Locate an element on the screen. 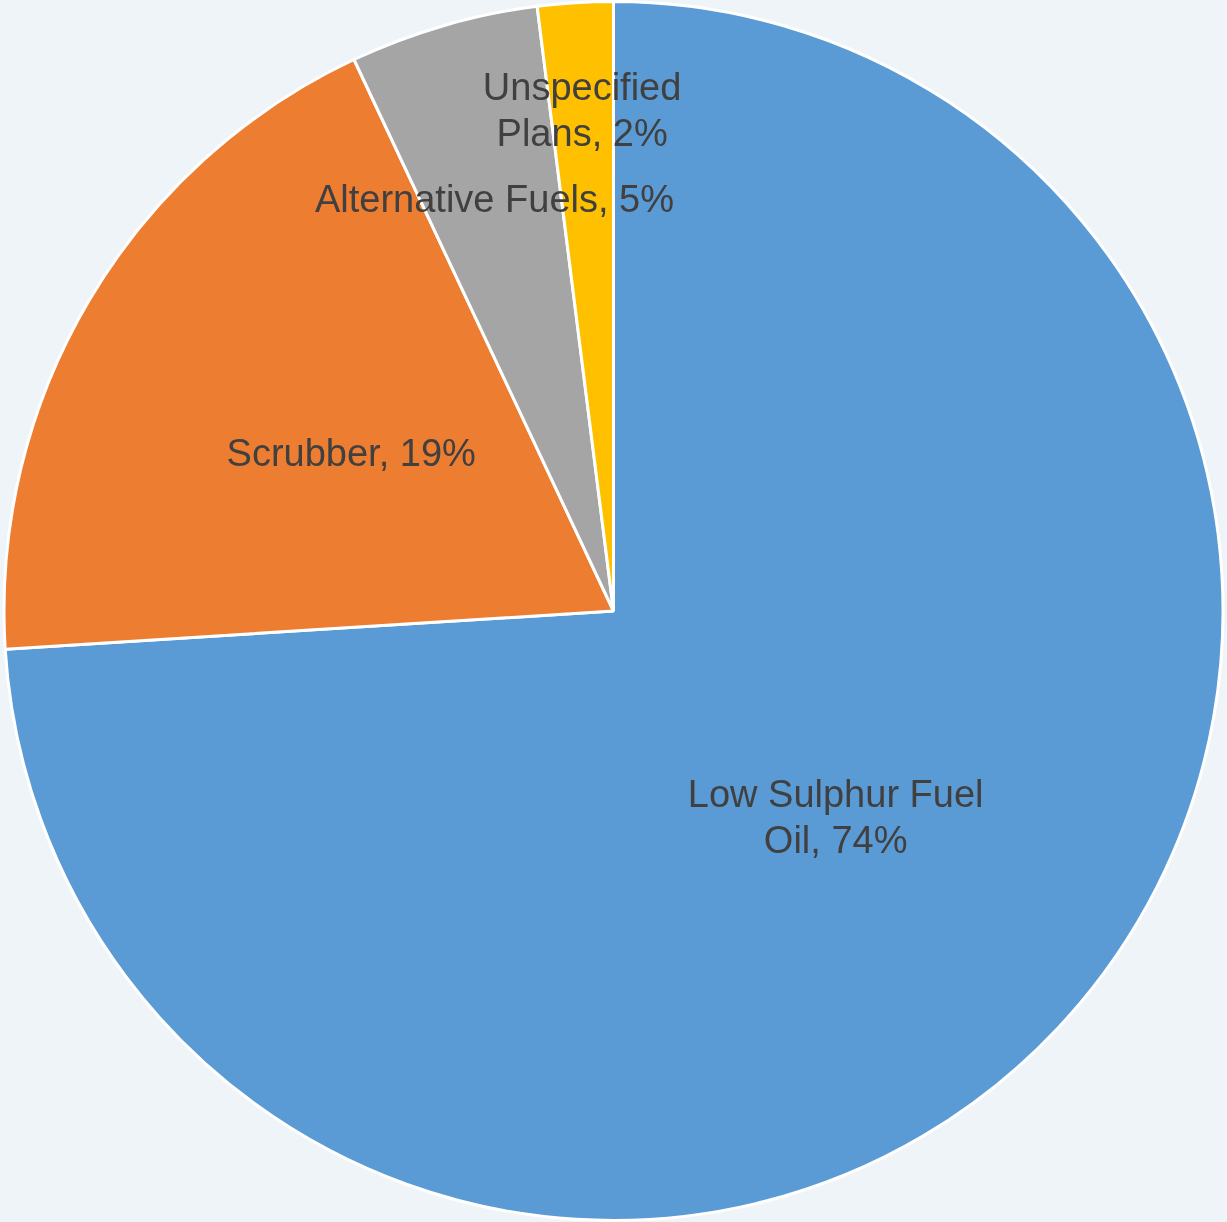  slice-label: Low Sulphur Fuel Oil, 74% is located at coordinates (835, 817).